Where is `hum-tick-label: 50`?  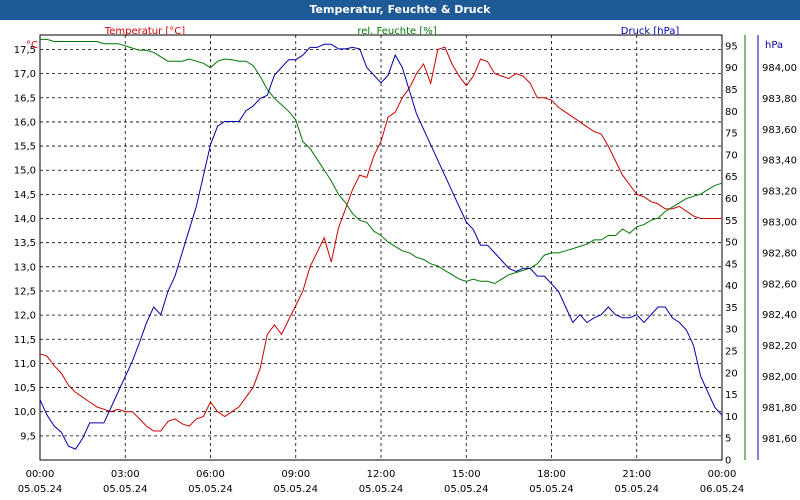 hum-tick-label: 50 is located at coordinates (731, 243).